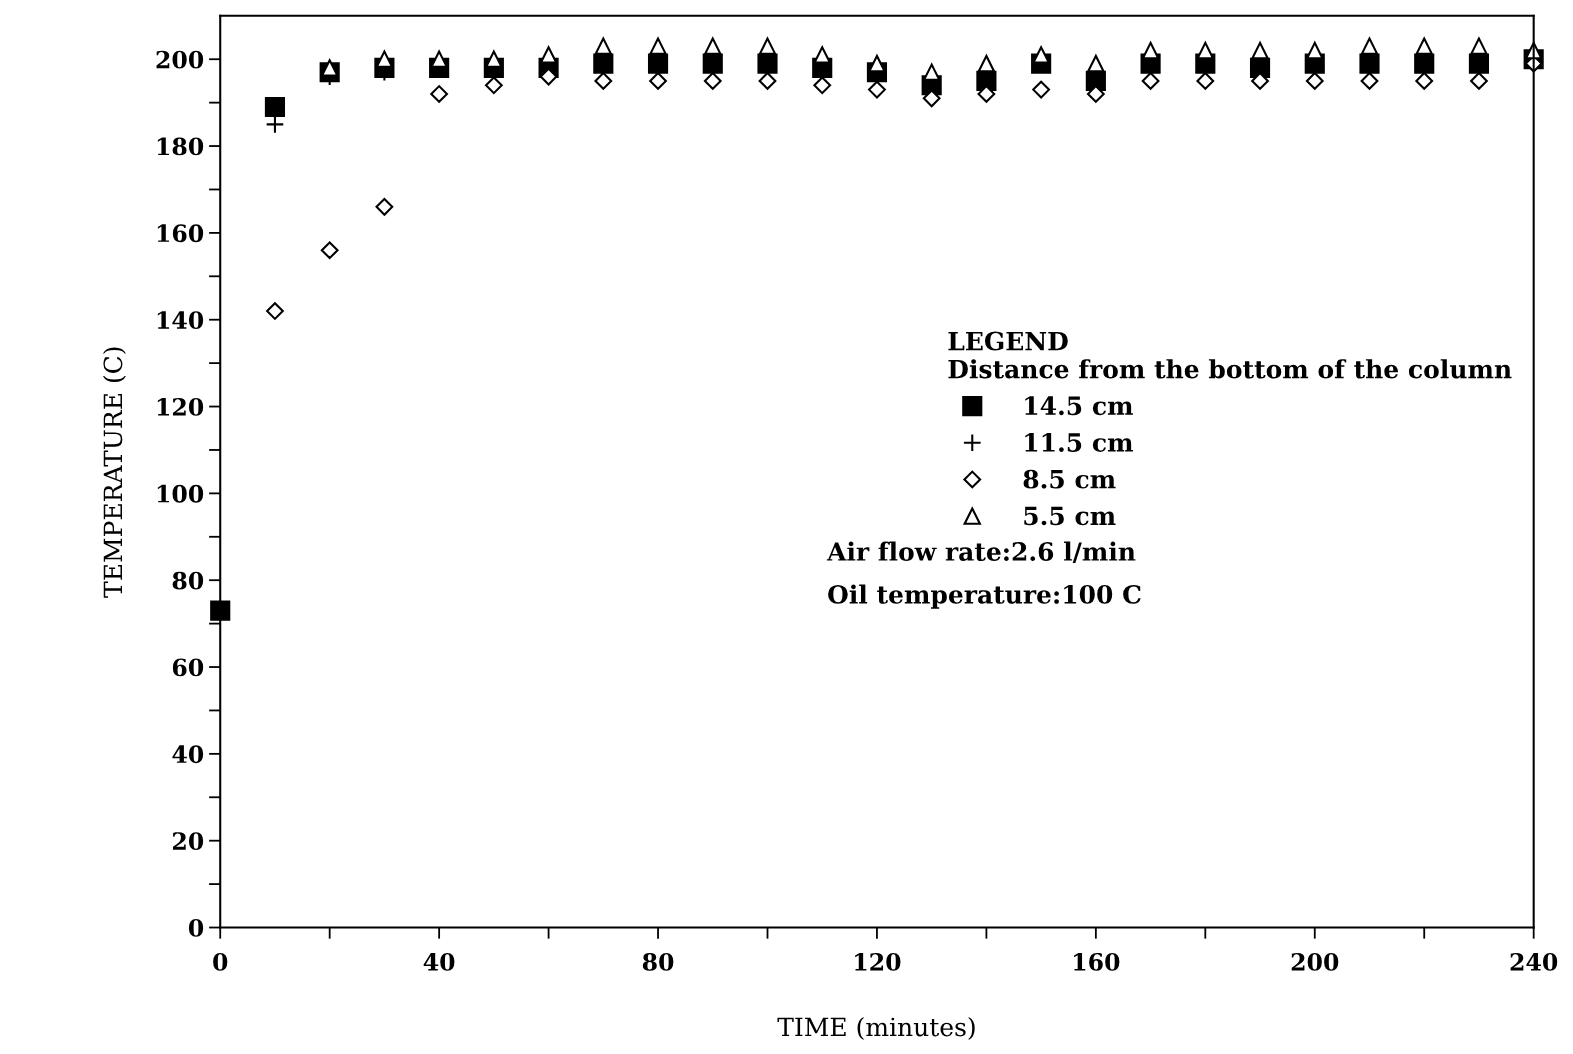 Image resolution: width=1573 pixels, height=1054 pixels. I want to click on legend-label: 8.5 cm, so click(1069, 479).